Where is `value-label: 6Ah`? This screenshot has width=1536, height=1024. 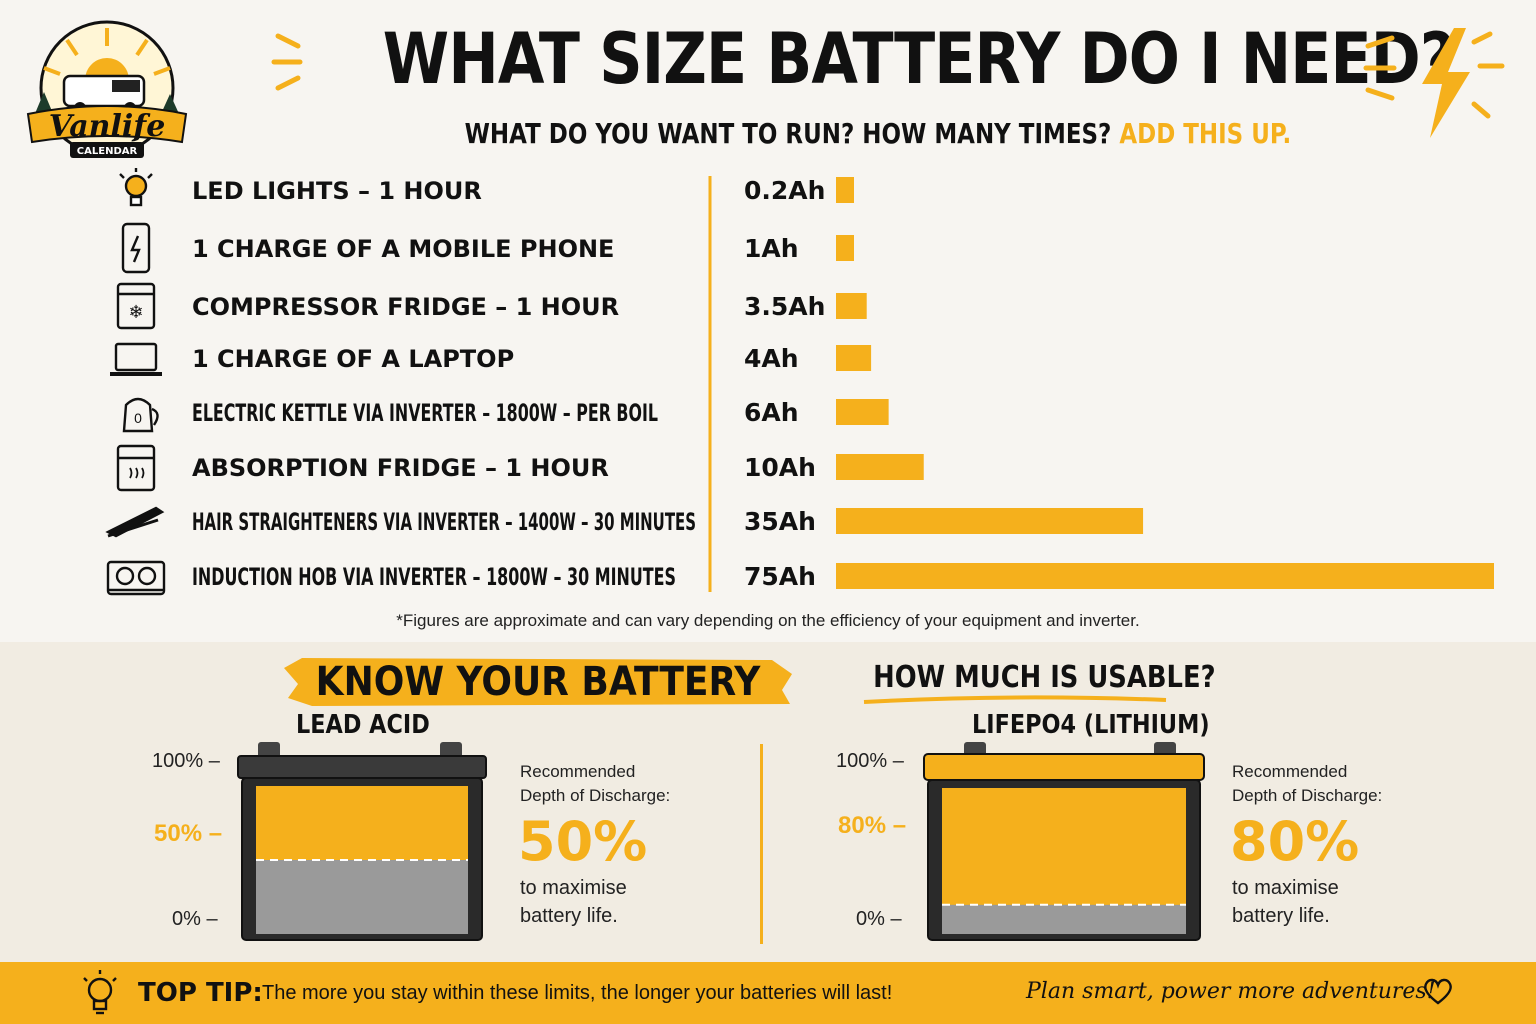 value-label: 6Ah is located at coordinates (771, 412).